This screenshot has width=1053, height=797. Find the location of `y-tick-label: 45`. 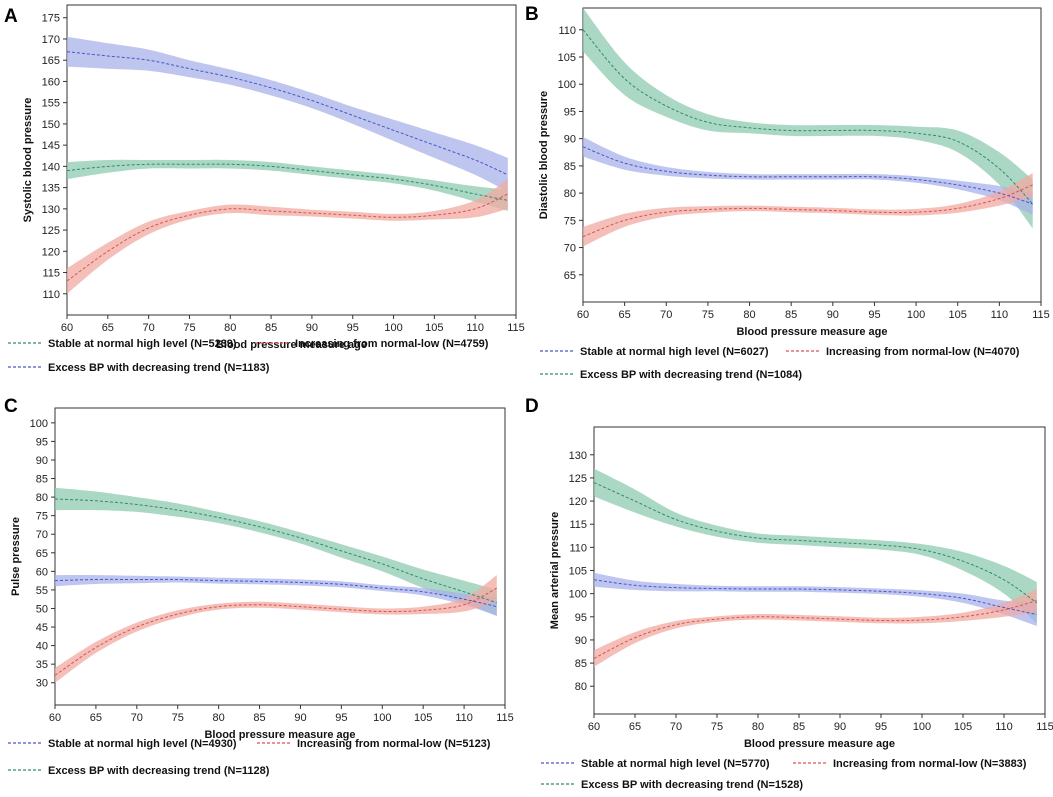

y-tick-label: 45 is located at coordinates (42, 628).